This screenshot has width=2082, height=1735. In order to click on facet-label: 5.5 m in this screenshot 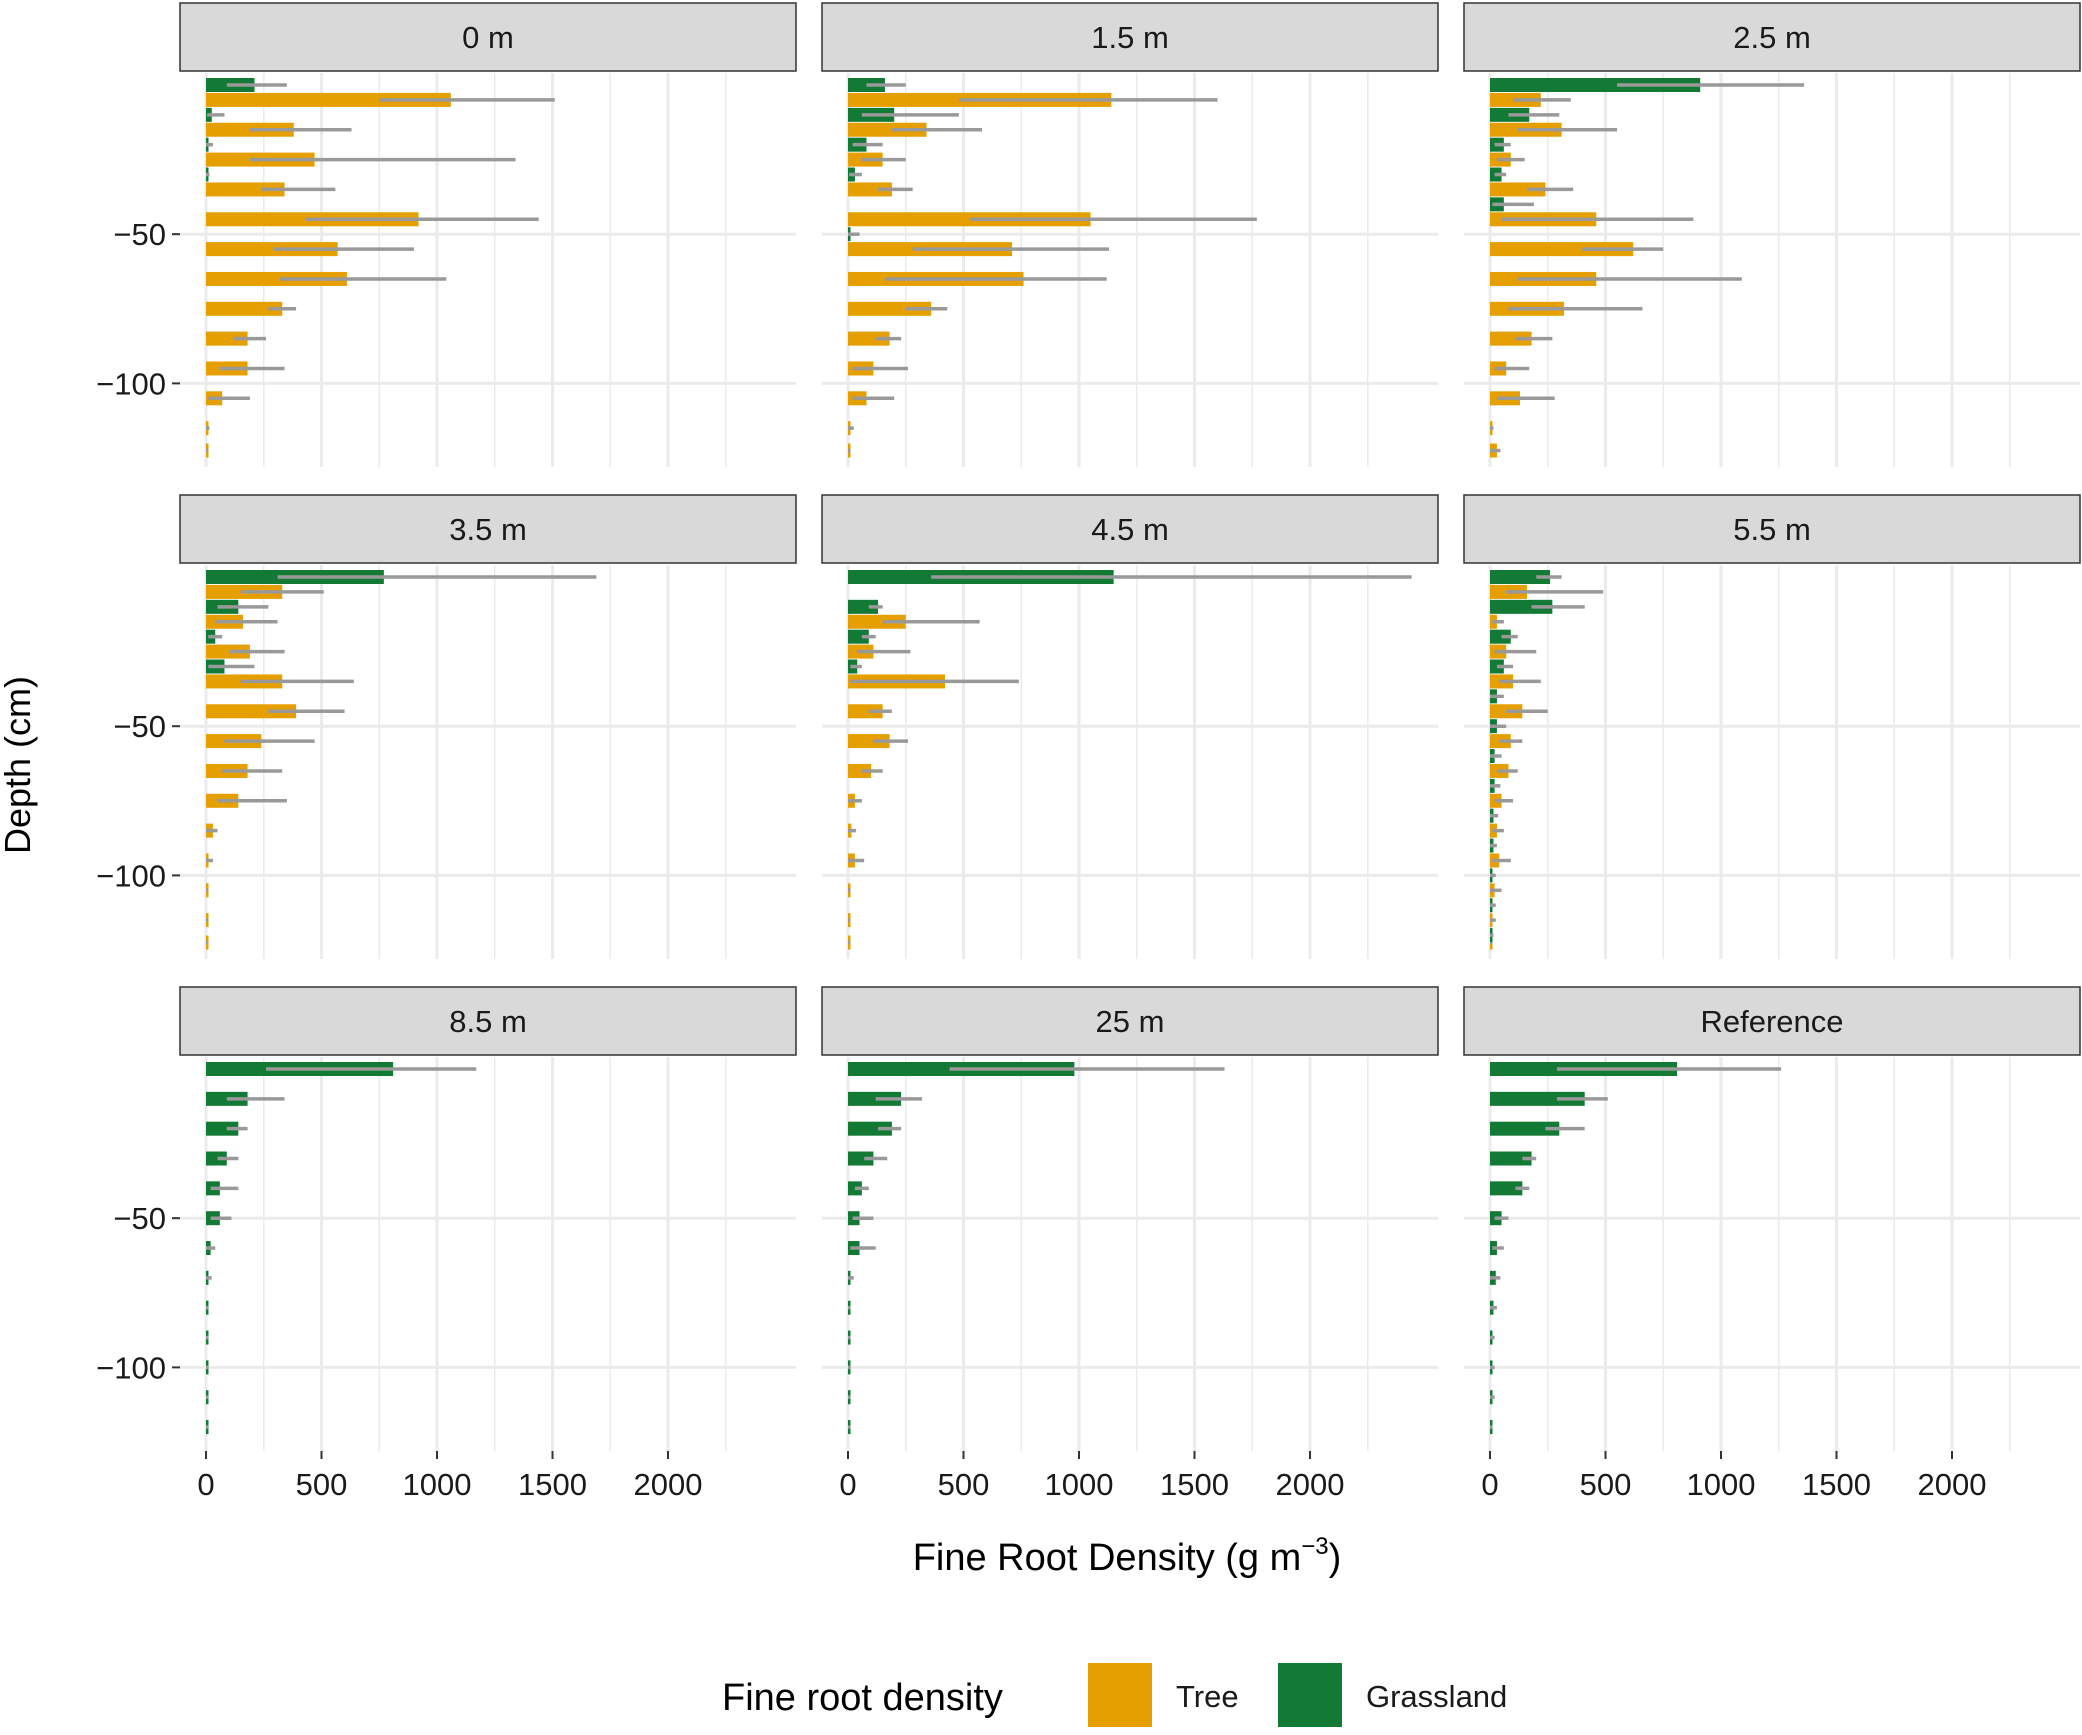, I will do `click(1772, 529)`.